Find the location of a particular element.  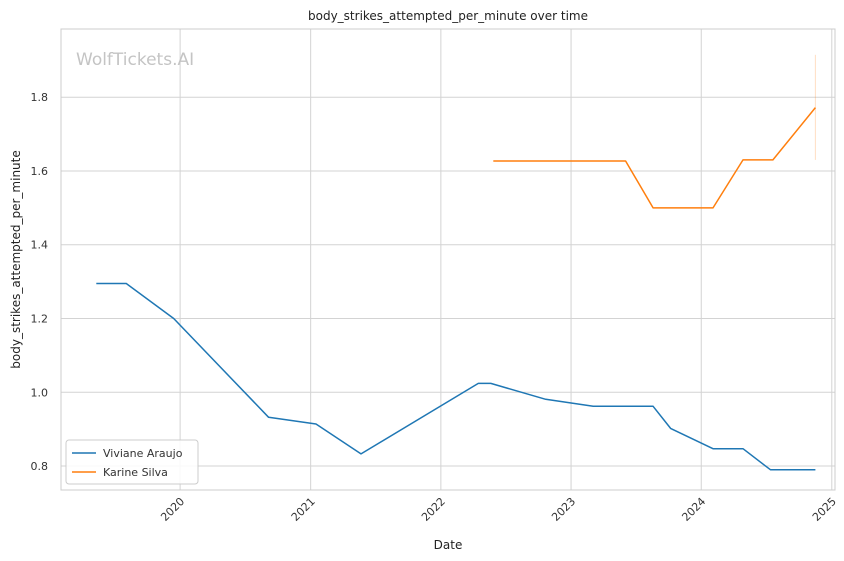

y-tick-label: 1.0 is located at coordinates (40, 392).